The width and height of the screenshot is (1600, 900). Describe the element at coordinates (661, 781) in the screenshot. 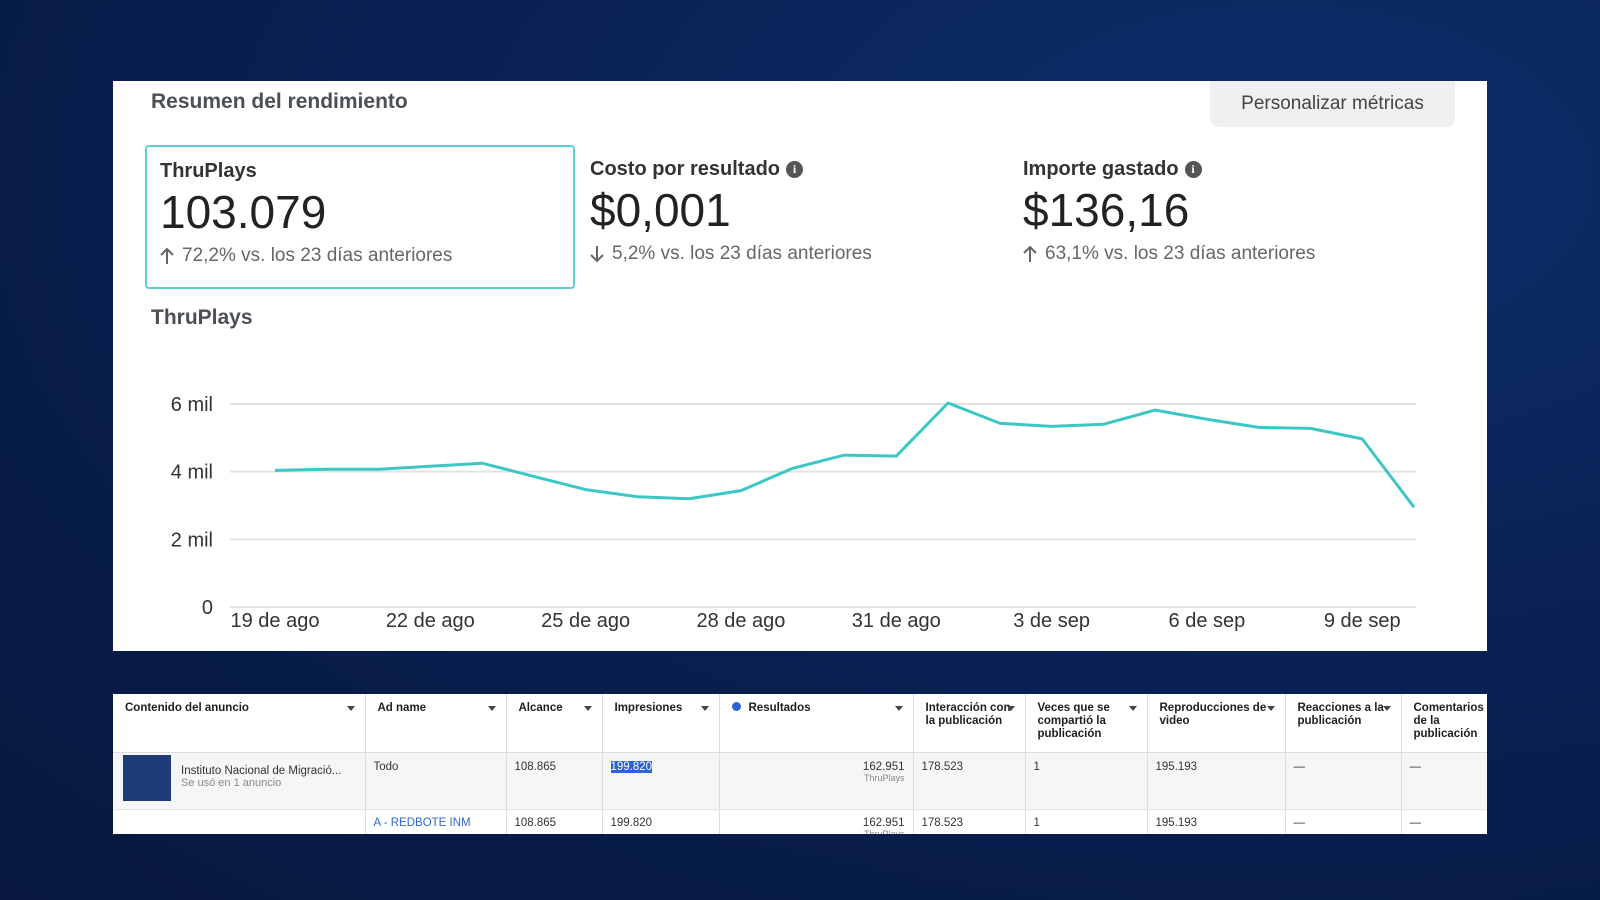

I see `cell: 199.820` at that location.